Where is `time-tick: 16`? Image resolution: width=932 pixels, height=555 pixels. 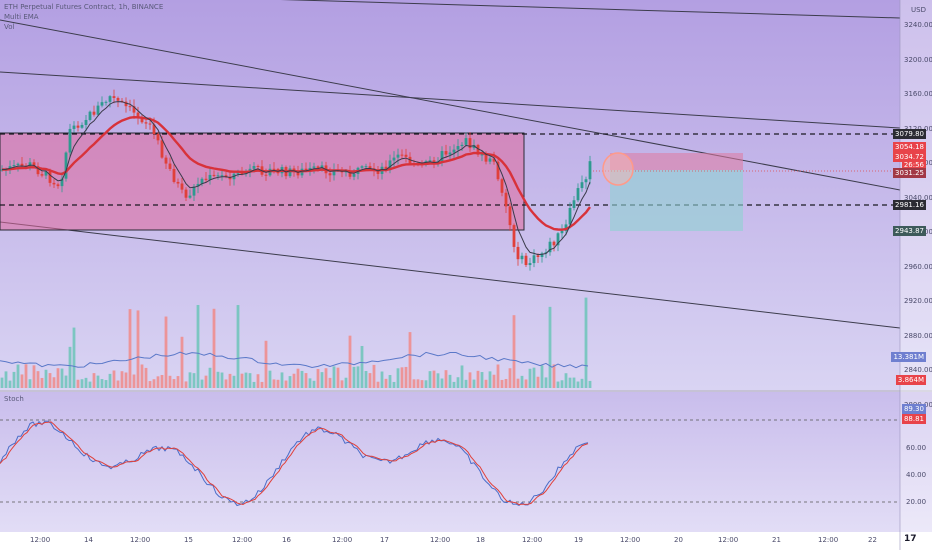 time-tick: 16 is located at coordinates (286, 540).